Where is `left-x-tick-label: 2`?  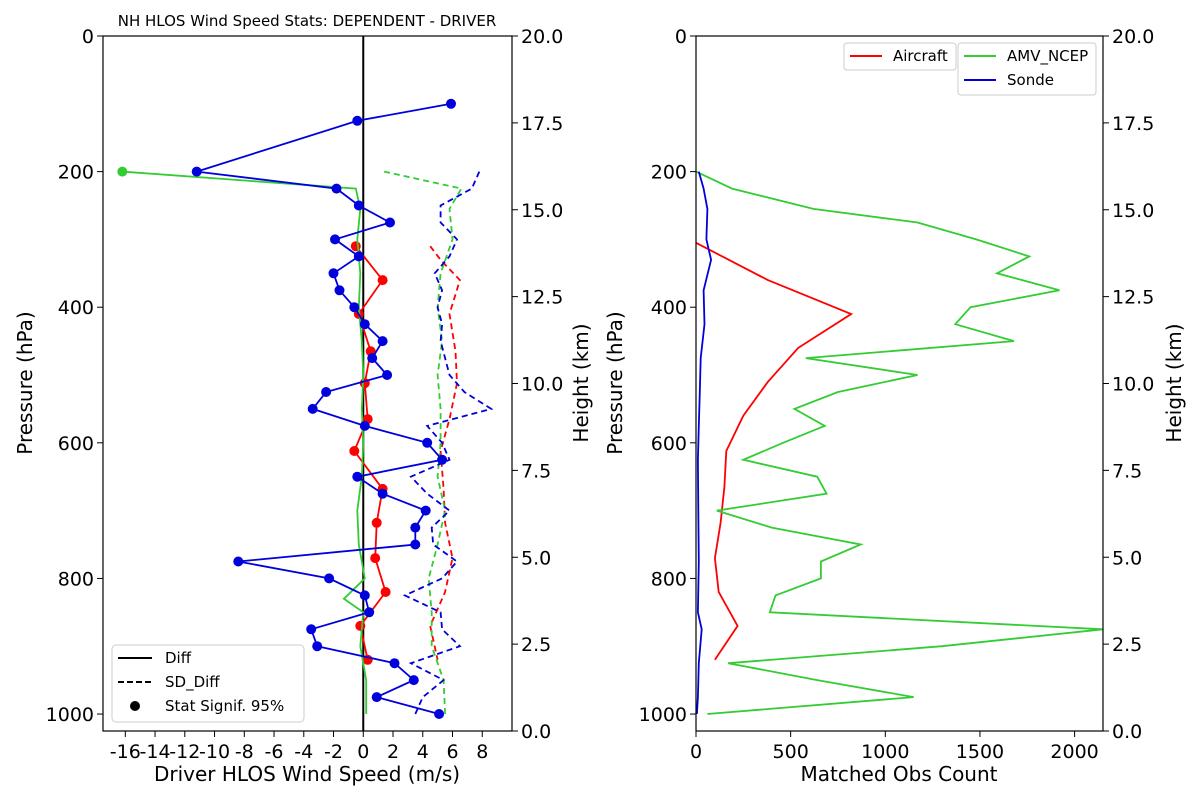 left-x-tick-label: 2 is located at coordinates (393, 752).